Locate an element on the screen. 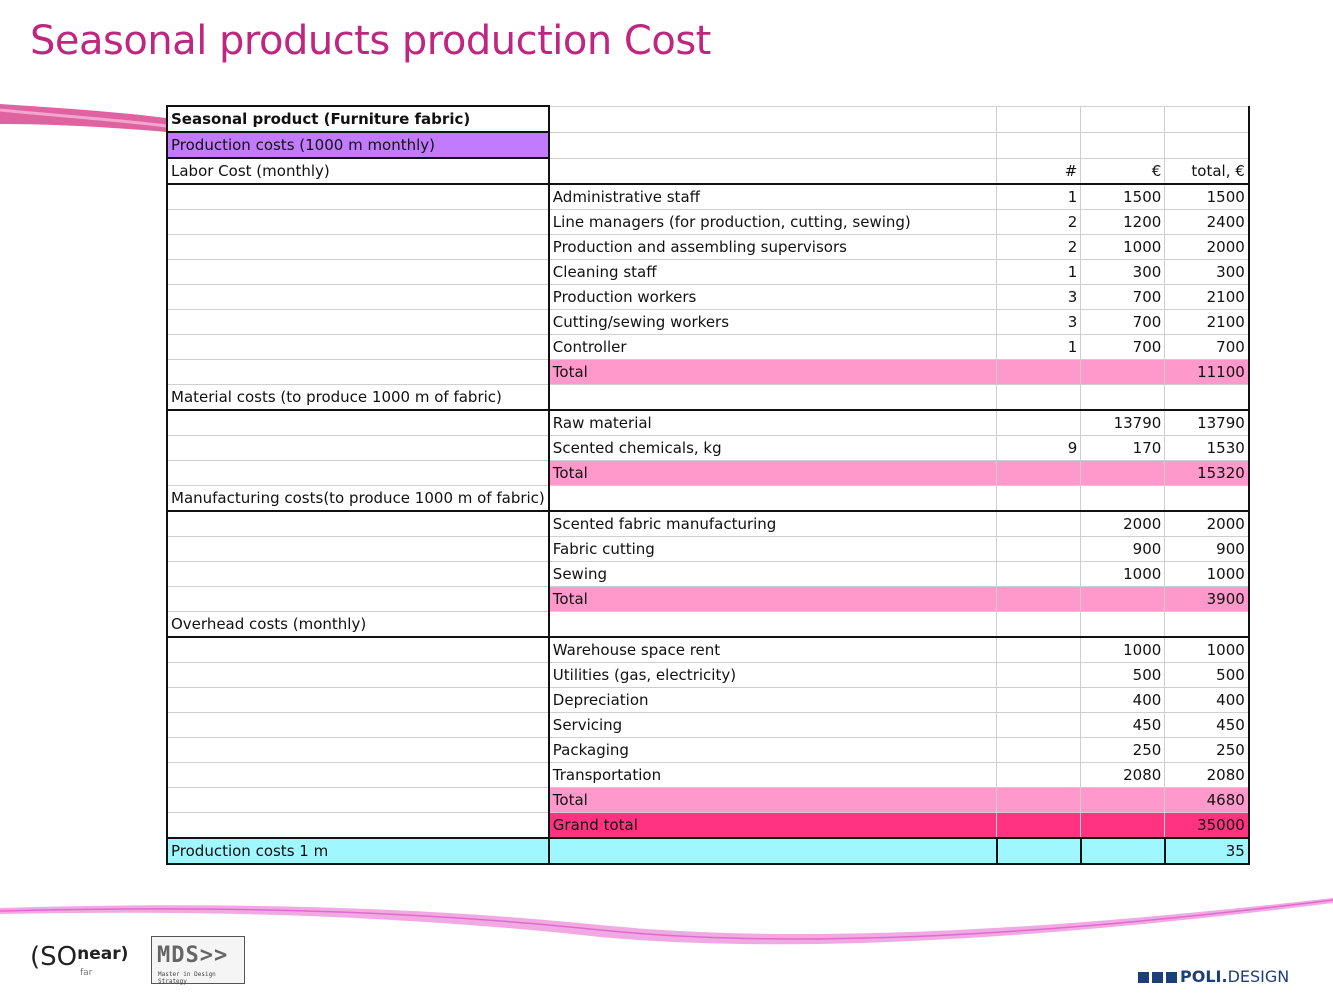  table-cell: Controller is located at coordinates (772, 347).